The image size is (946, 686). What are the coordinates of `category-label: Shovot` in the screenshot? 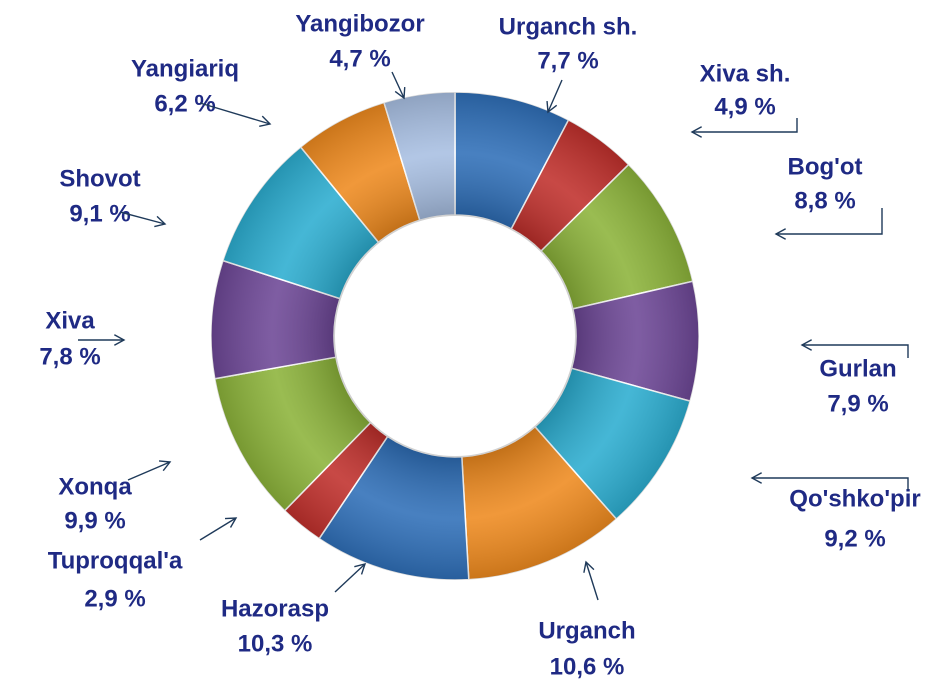 It's located at (99, 178).